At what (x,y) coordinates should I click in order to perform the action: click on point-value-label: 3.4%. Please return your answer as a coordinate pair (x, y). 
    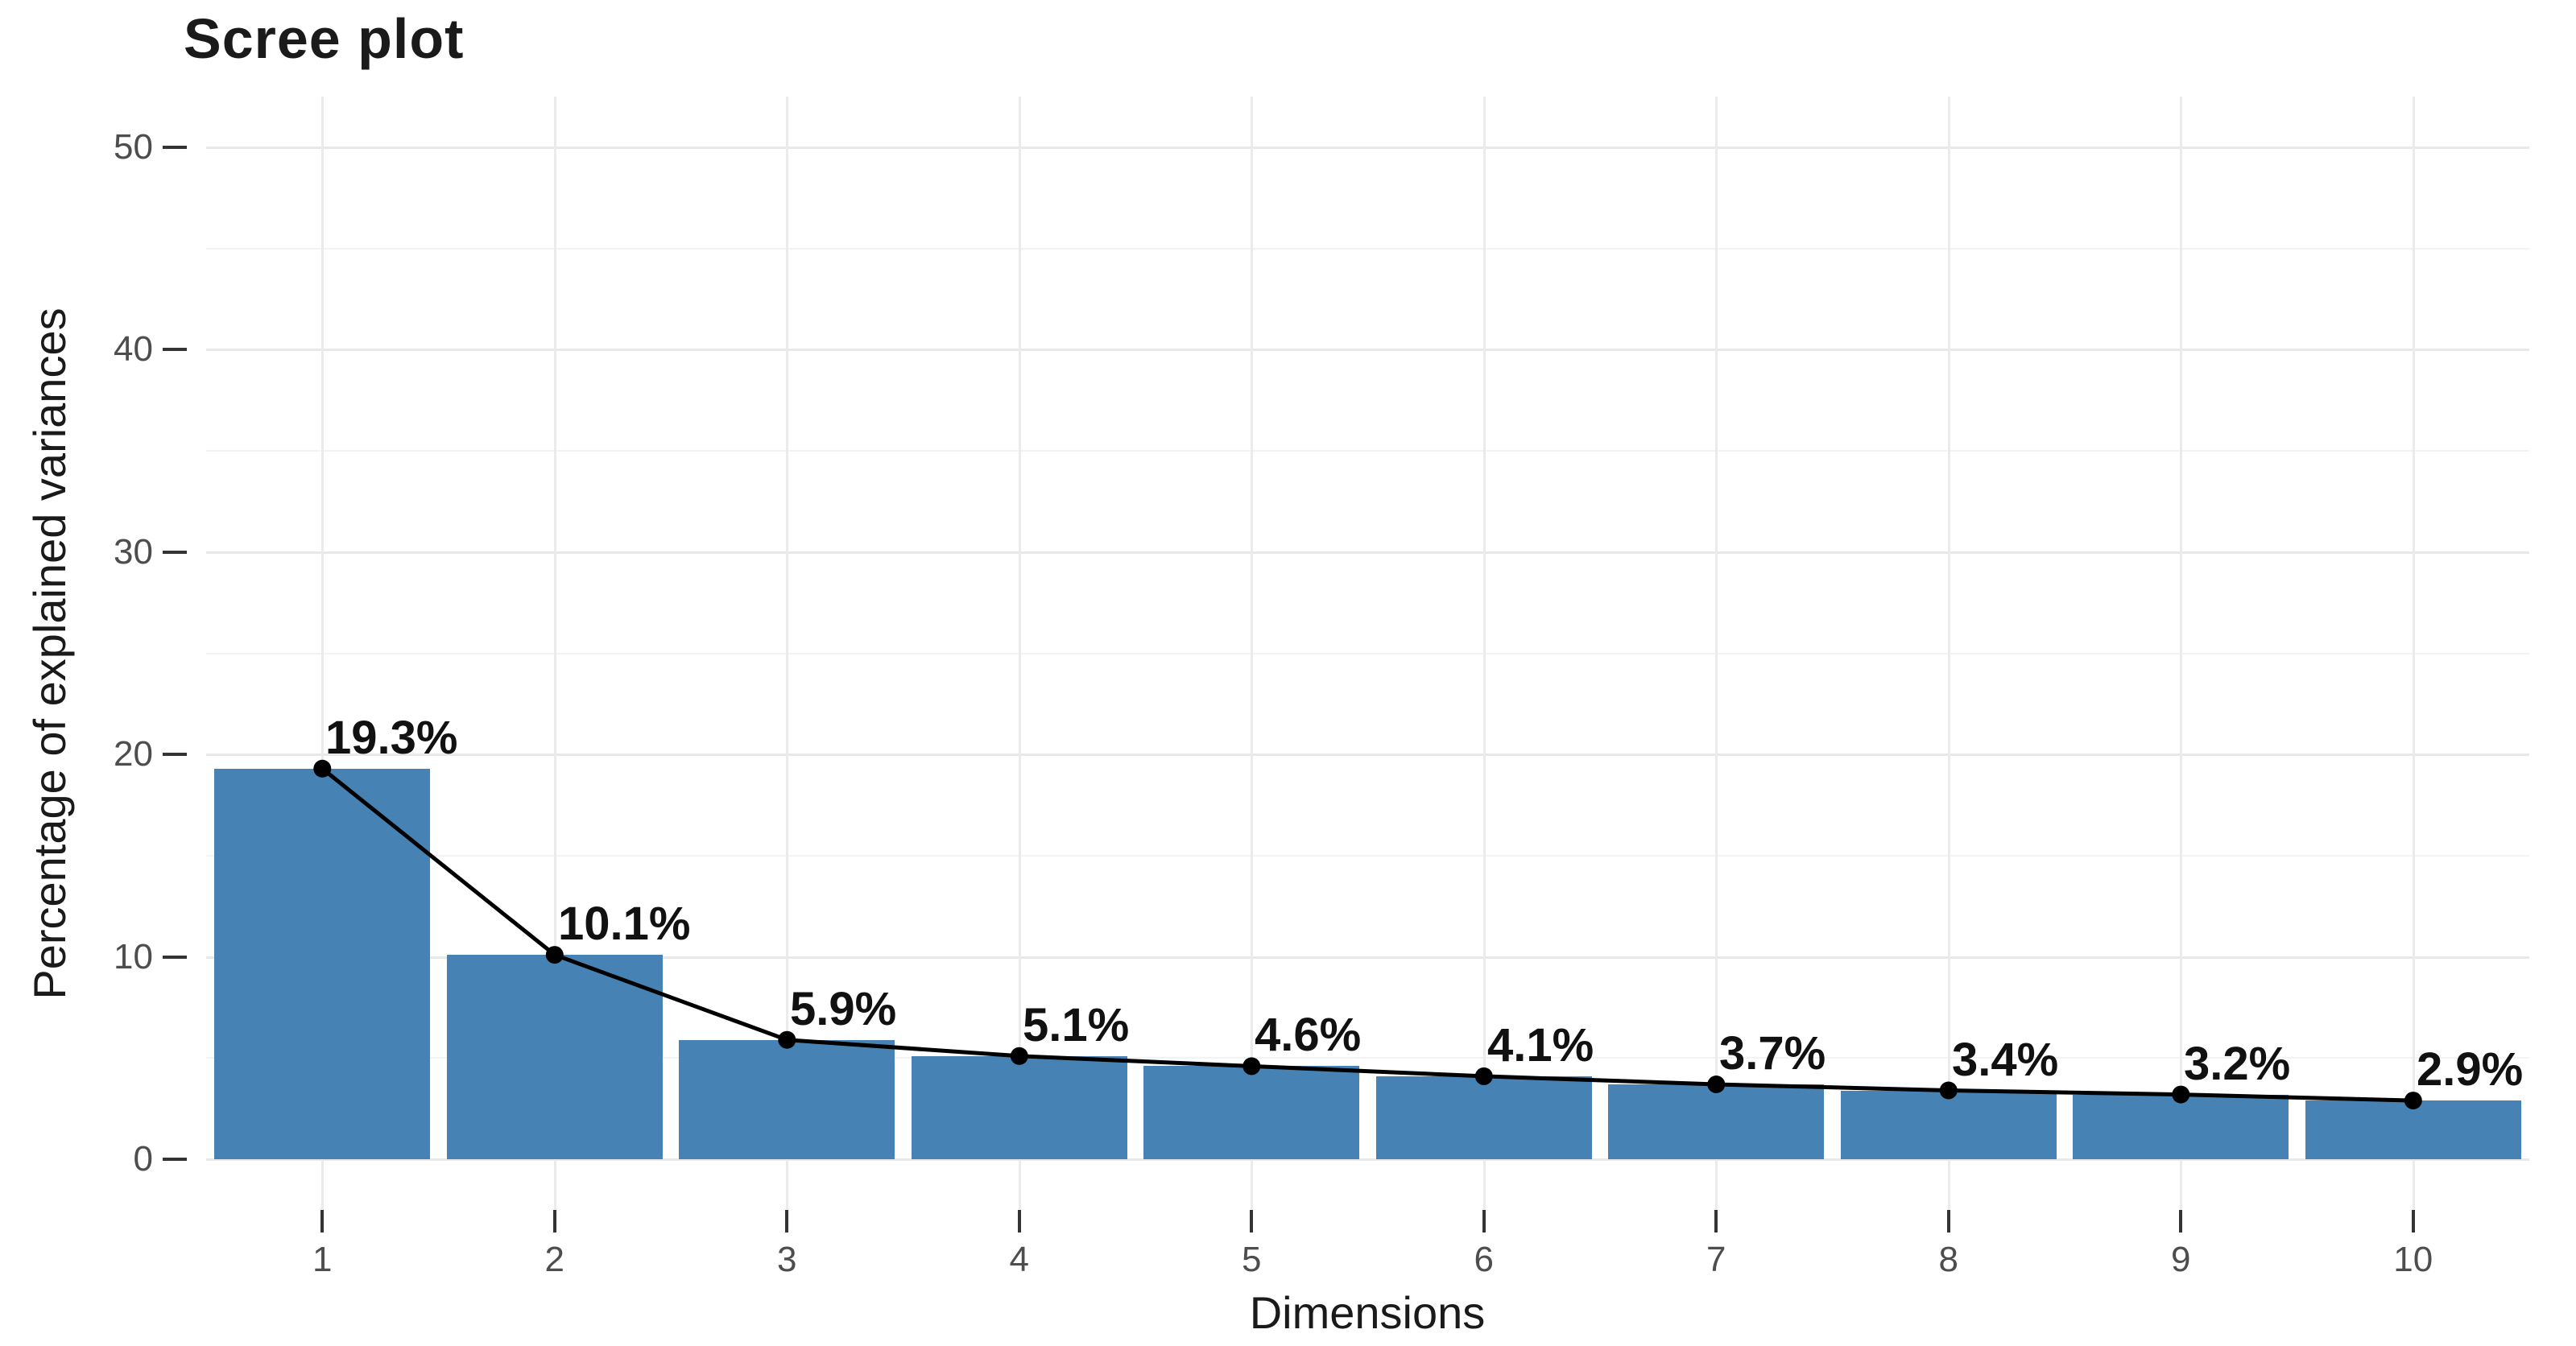
    Looking at the image, I should click on (2006, 1060).